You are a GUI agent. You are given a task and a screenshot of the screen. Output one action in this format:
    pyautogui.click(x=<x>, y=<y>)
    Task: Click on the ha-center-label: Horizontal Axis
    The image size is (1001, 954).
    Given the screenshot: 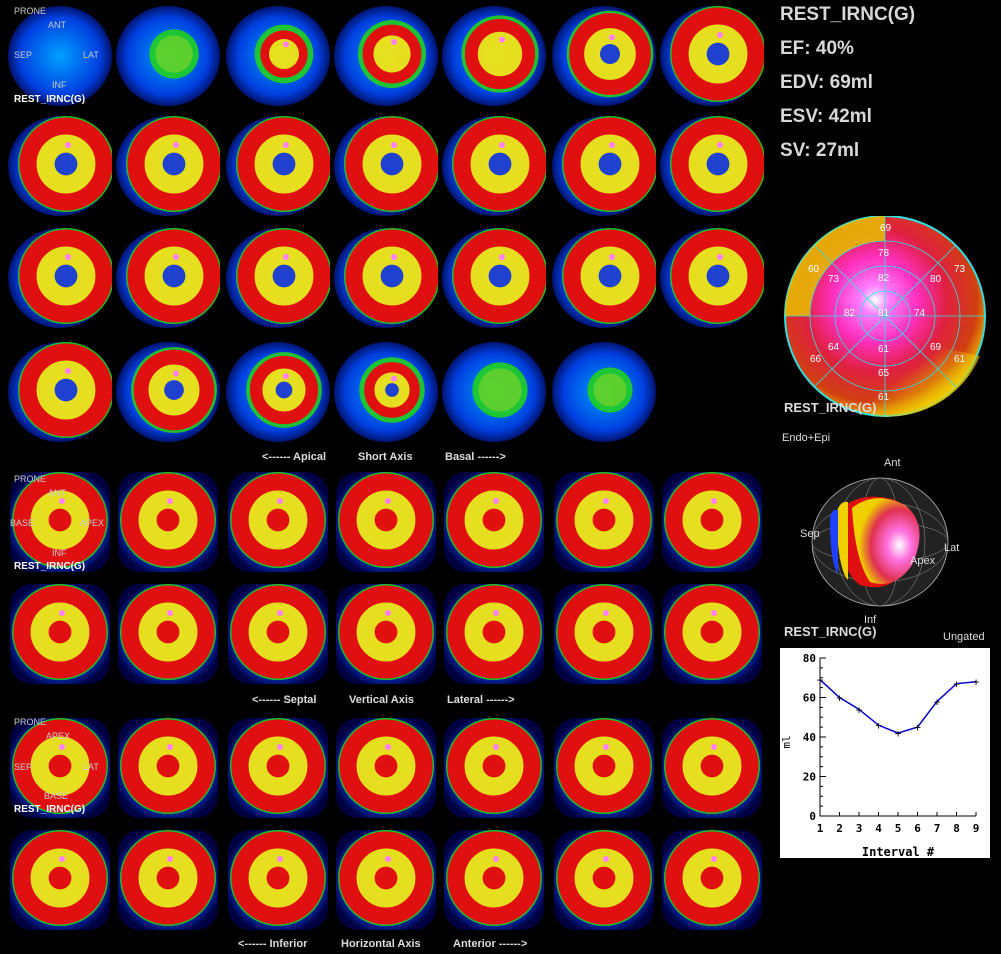 What is the action you would take?
    pyautogui.click(x=381, y=944)
    